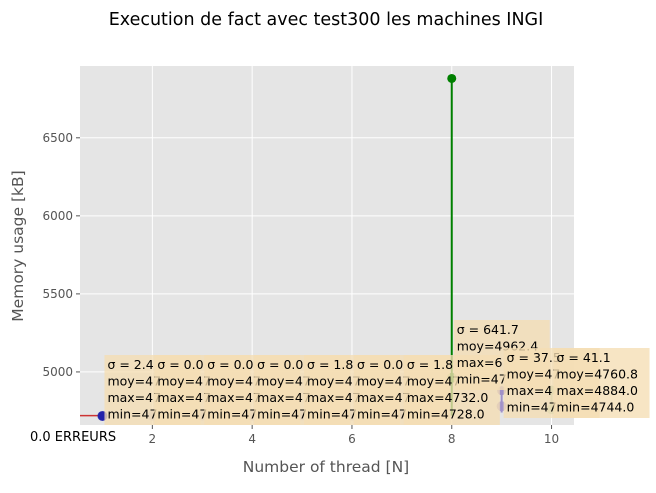 This screenshot has height=493, width=656. I want to click on annotation-box, so click(601, 383).